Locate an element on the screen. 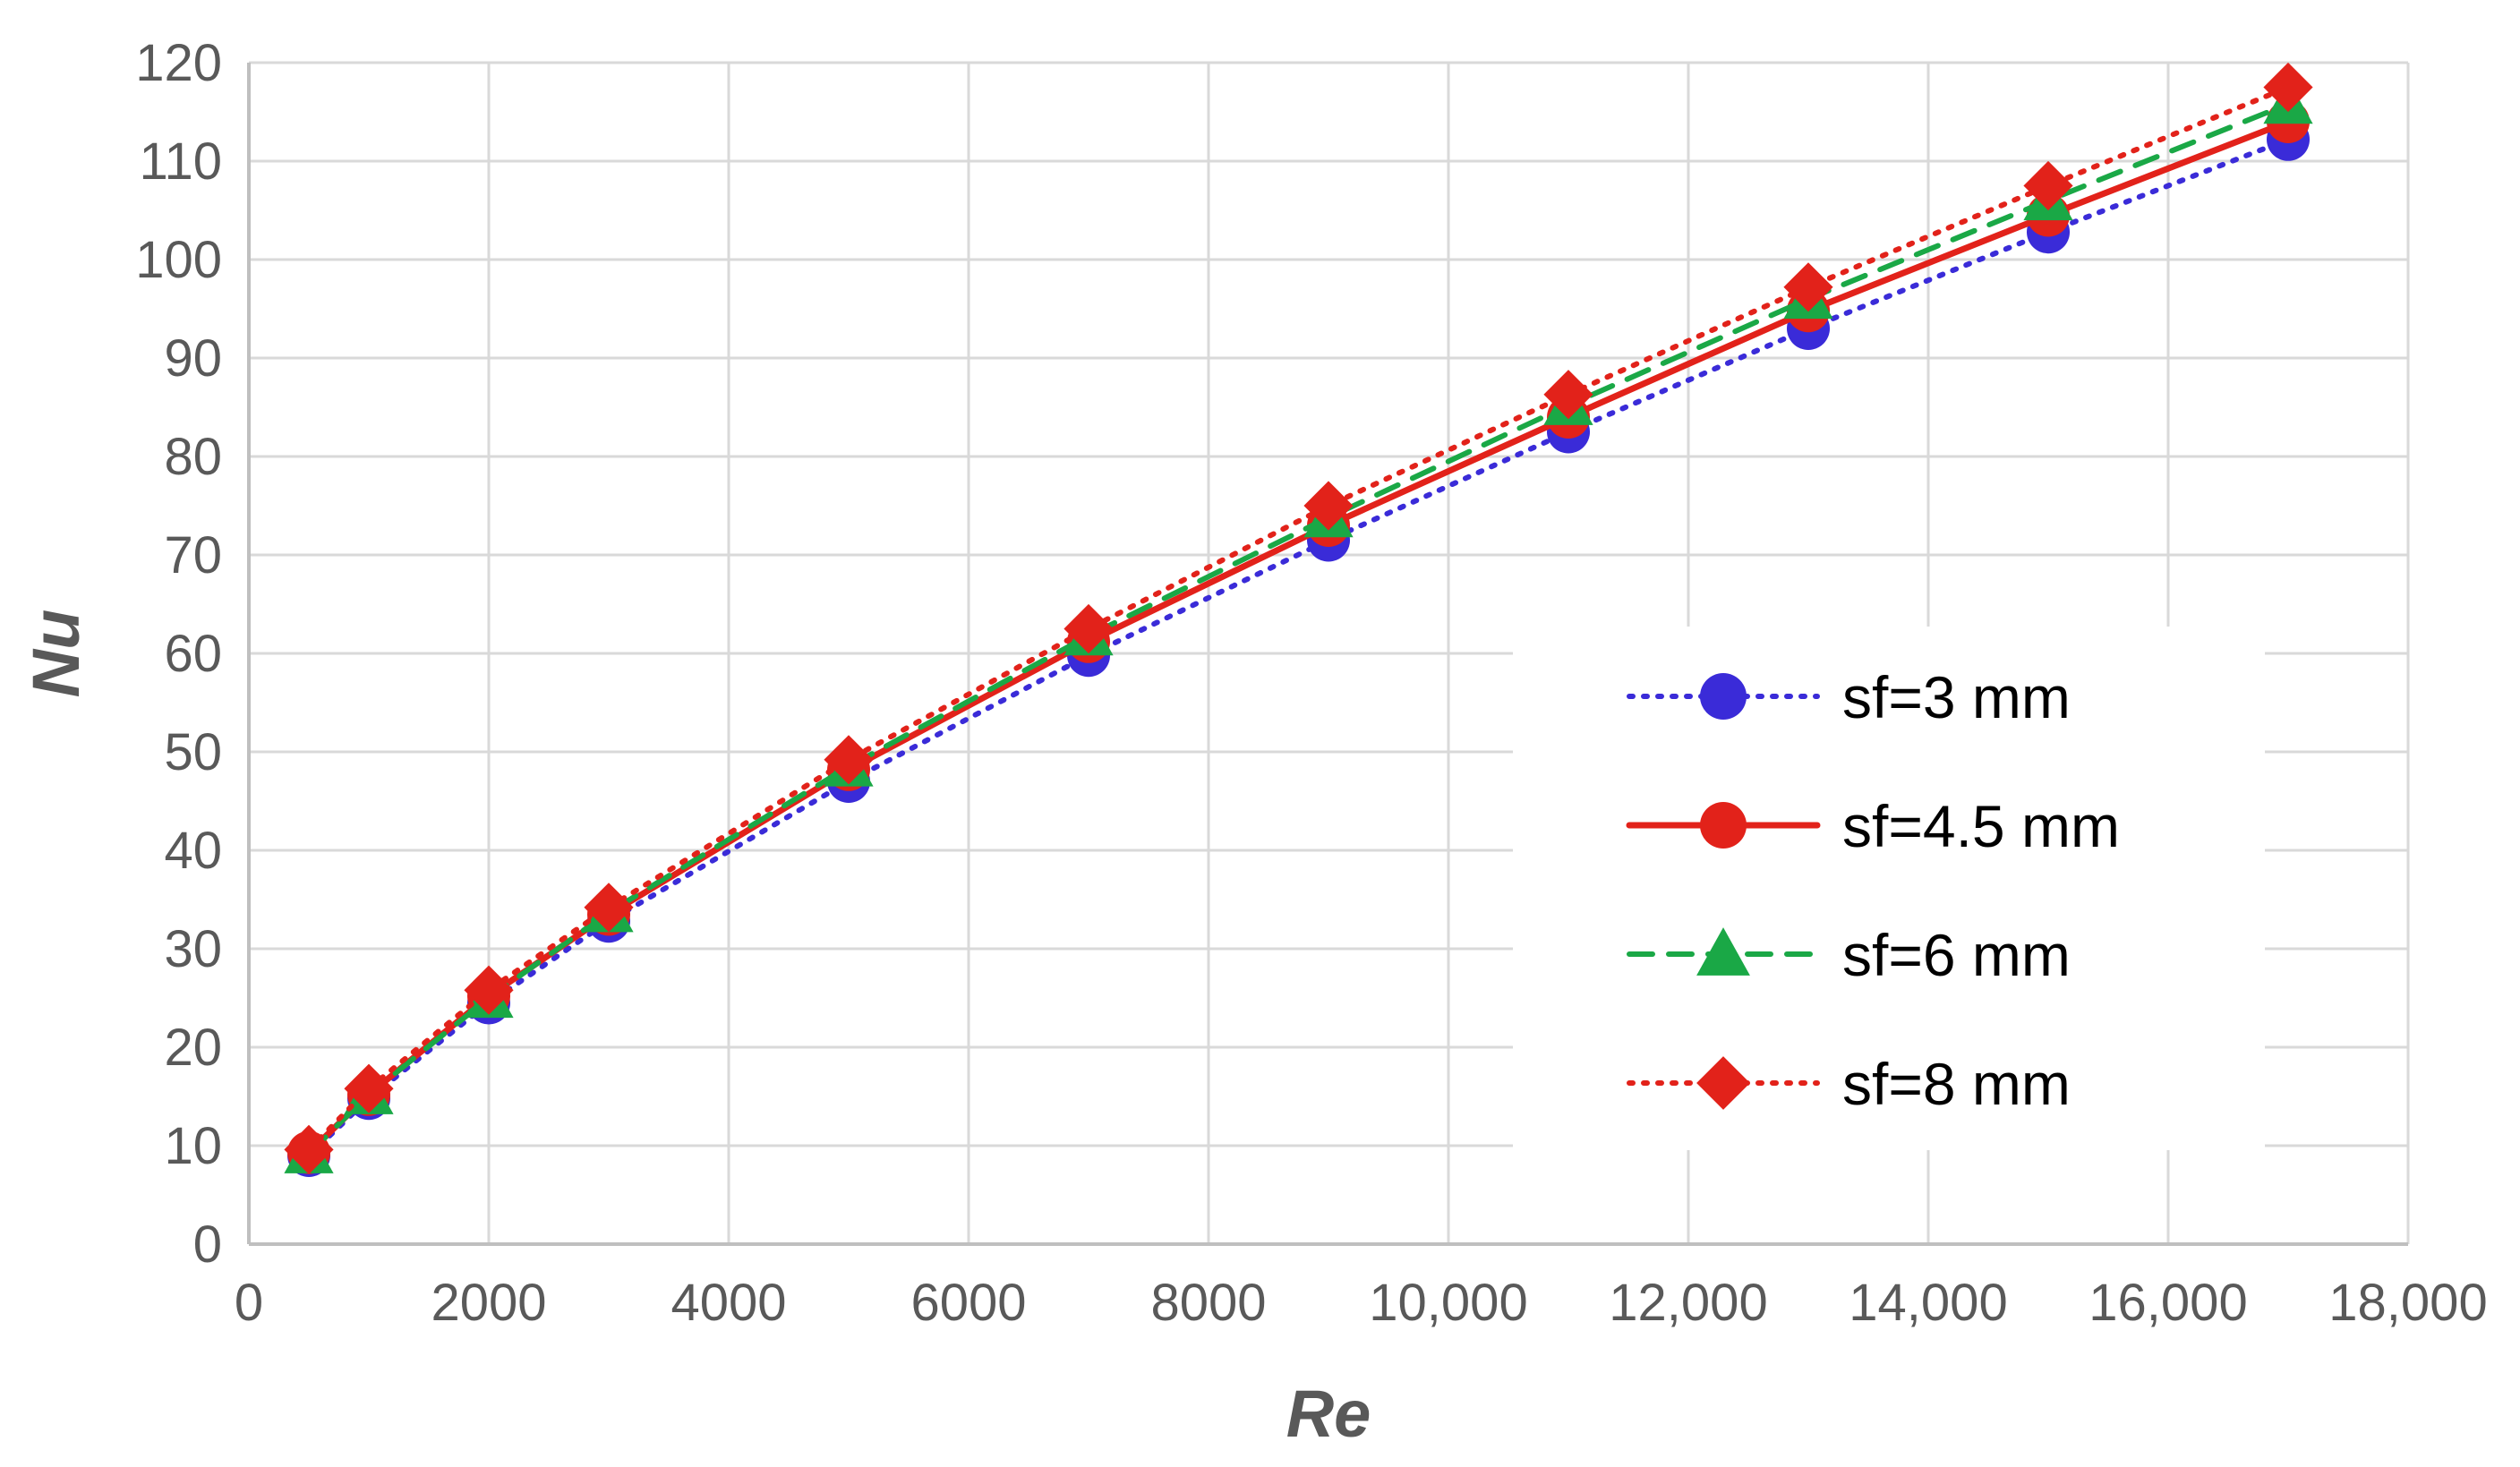 This screenshot has width=2520, height=1467. y-tick-label: 0 is located at coordinates (207, 1244).